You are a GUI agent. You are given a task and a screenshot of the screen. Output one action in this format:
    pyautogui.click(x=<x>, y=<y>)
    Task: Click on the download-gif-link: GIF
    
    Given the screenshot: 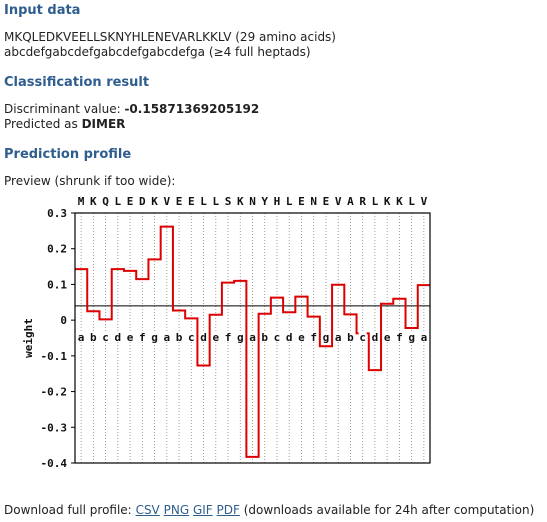 What is the action you would take?
    pyautogui.click(x=202, y=510)
    